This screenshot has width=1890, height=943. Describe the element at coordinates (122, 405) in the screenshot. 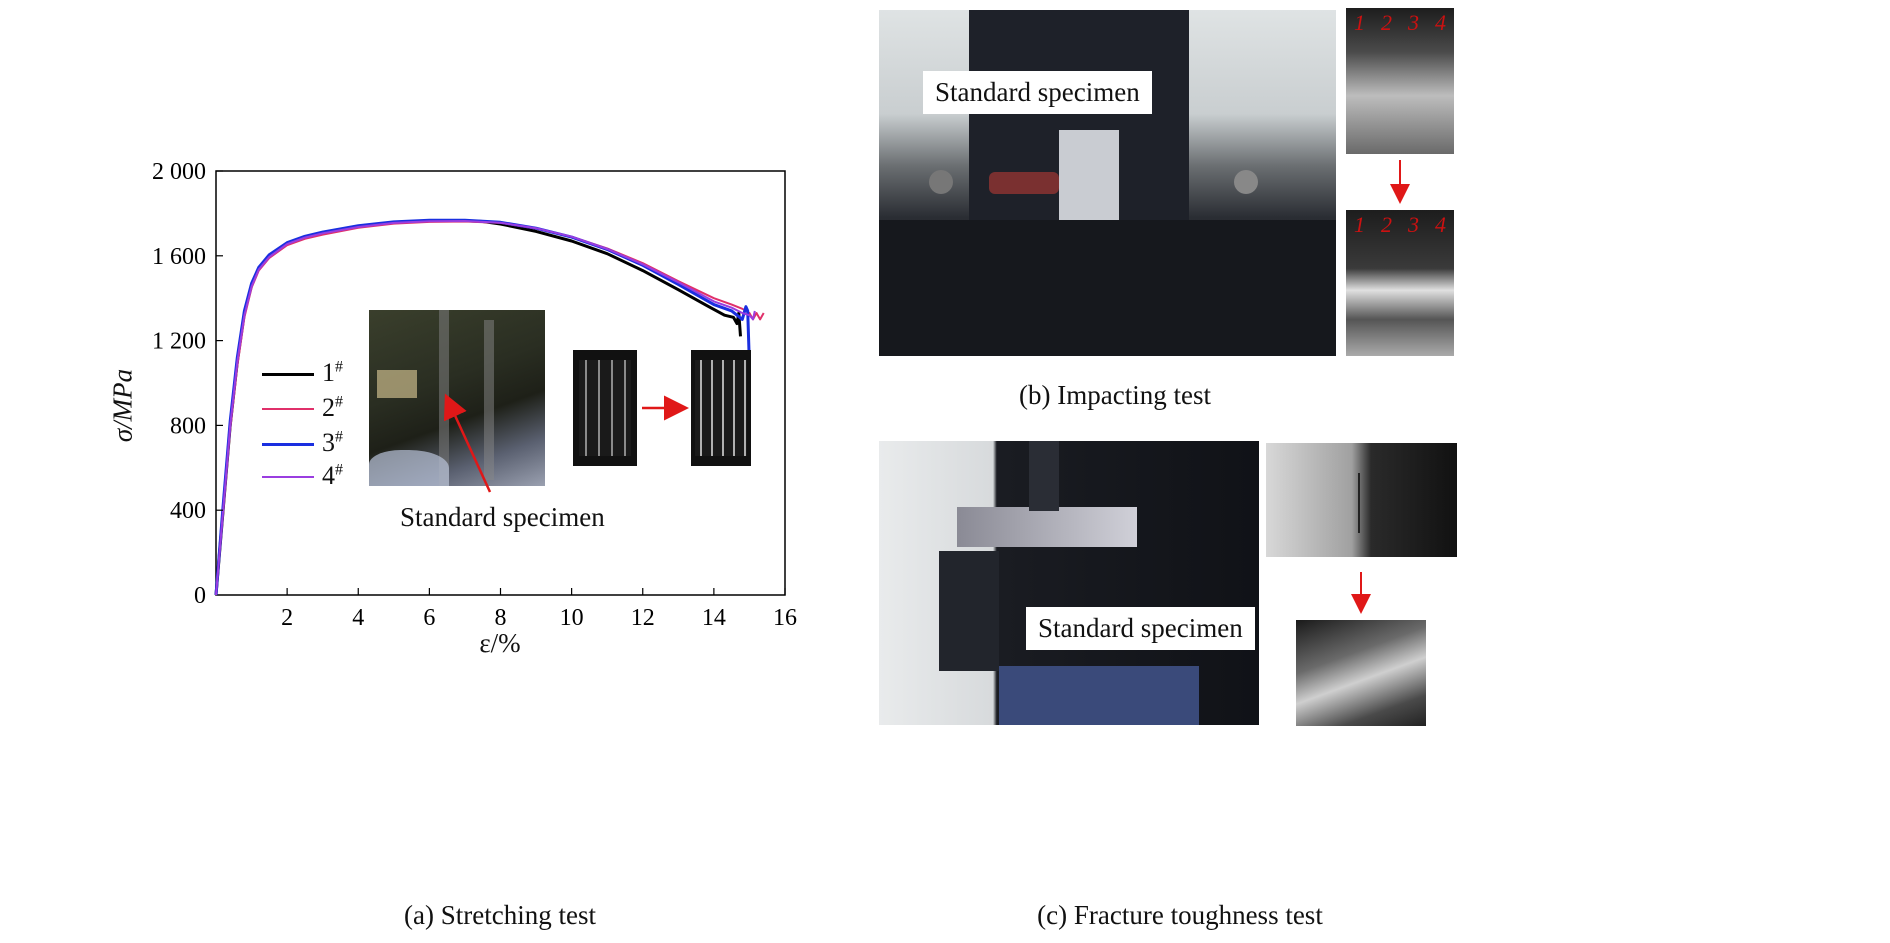

I see `y-axis-label: σ/MPa` at that location.